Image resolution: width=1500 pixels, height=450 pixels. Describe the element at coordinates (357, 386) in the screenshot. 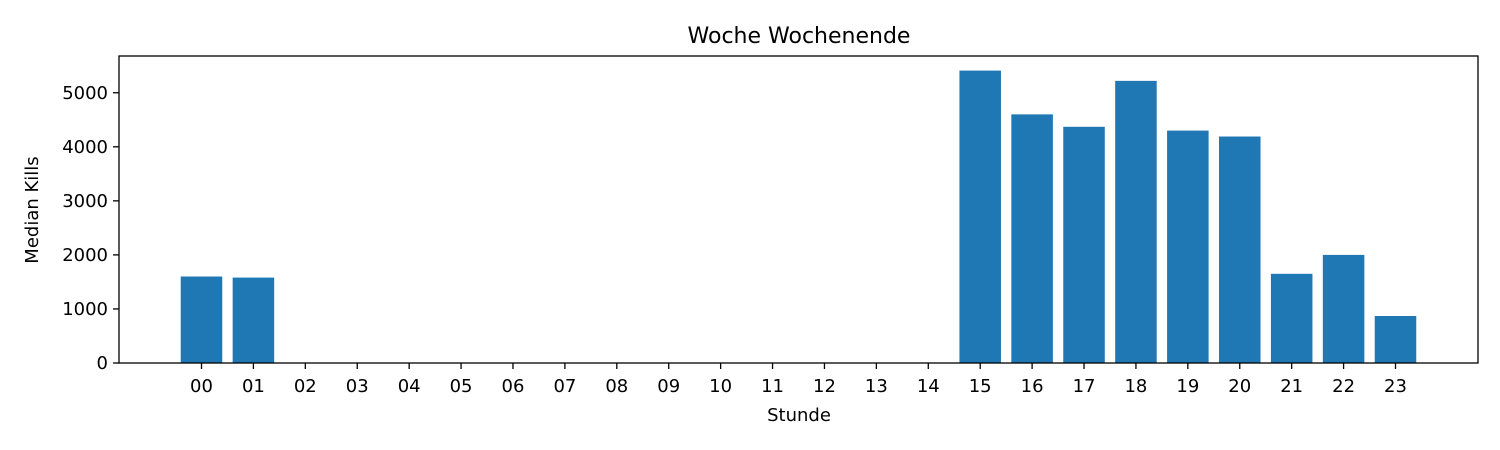

I see `x-tick-label: 03` at that location.